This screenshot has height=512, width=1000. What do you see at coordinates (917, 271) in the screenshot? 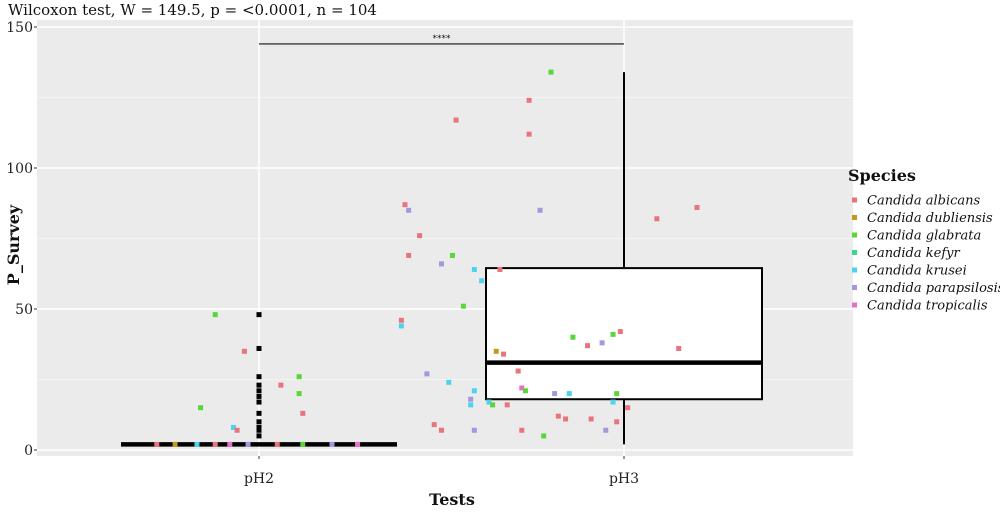
I see `legend-label: Candida krusei` at bounding box center [917, 271].